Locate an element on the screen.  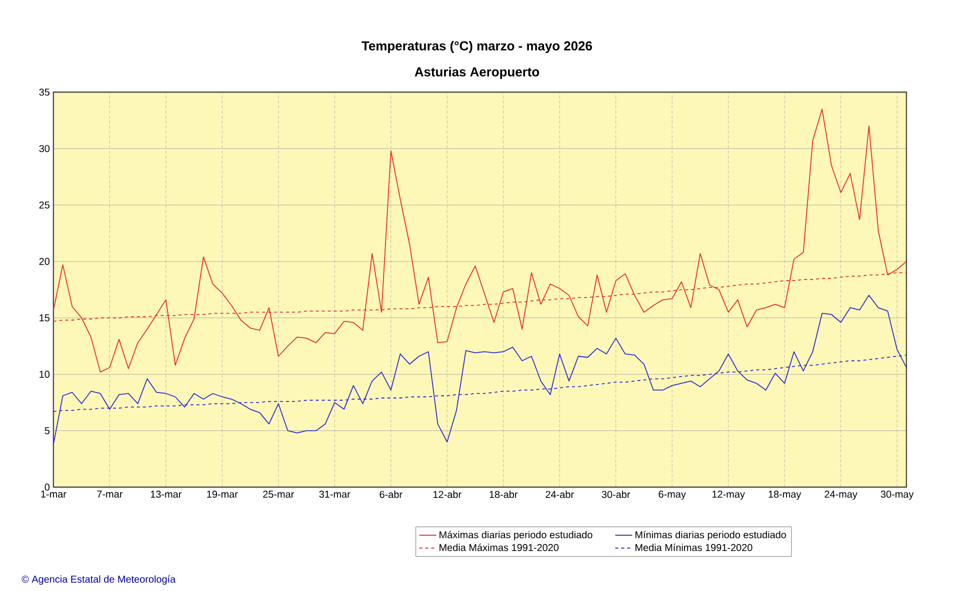
text: © Agencia Estatal de Meteorología is located at coordinates (99, 580).